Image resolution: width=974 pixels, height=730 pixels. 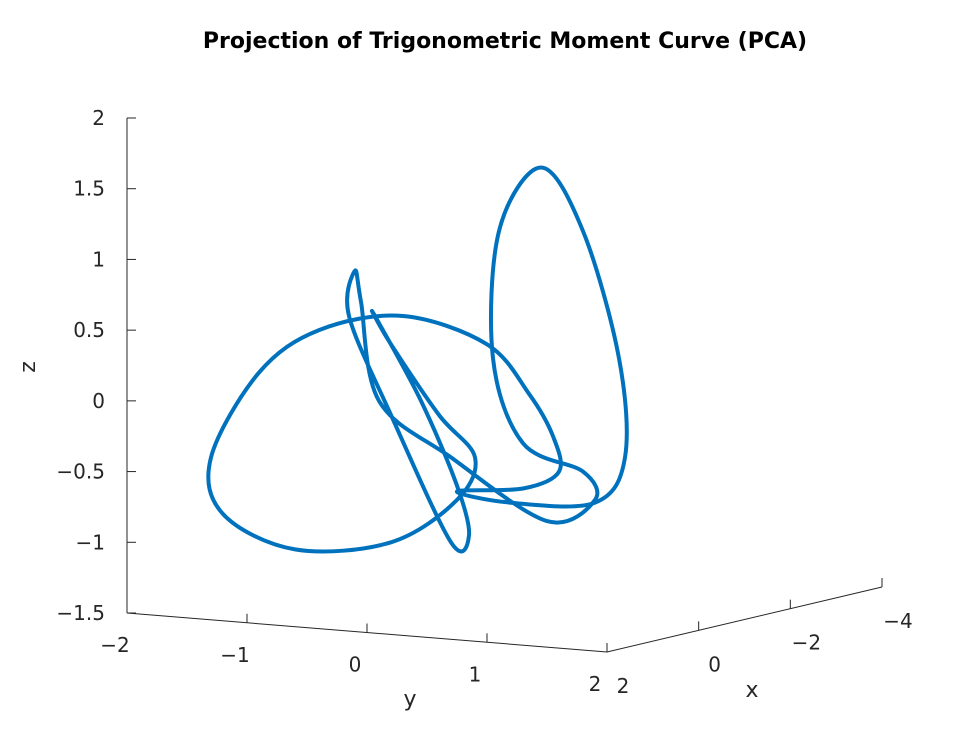 I want to click on y-axis: −2 −1 0 1 2 y, so click(x=354, y=658).